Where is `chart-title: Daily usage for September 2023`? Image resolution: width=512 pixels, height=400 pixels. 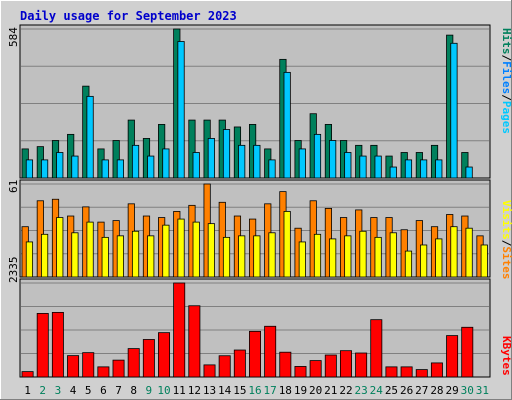
chart-title: Daily usage for September 2023 is located at coordinates (128, 16).